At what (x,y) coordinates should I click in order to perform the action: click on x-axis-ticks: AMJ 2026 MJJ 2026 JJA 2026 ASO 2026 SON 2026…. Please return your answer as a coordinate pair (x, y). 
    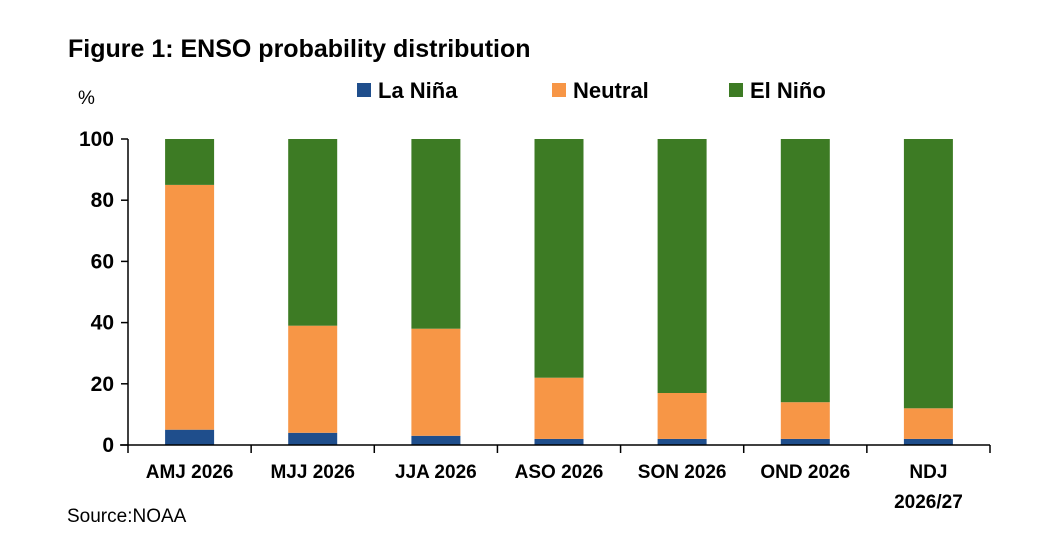
    Looking at the image, I should click on (559, 479).